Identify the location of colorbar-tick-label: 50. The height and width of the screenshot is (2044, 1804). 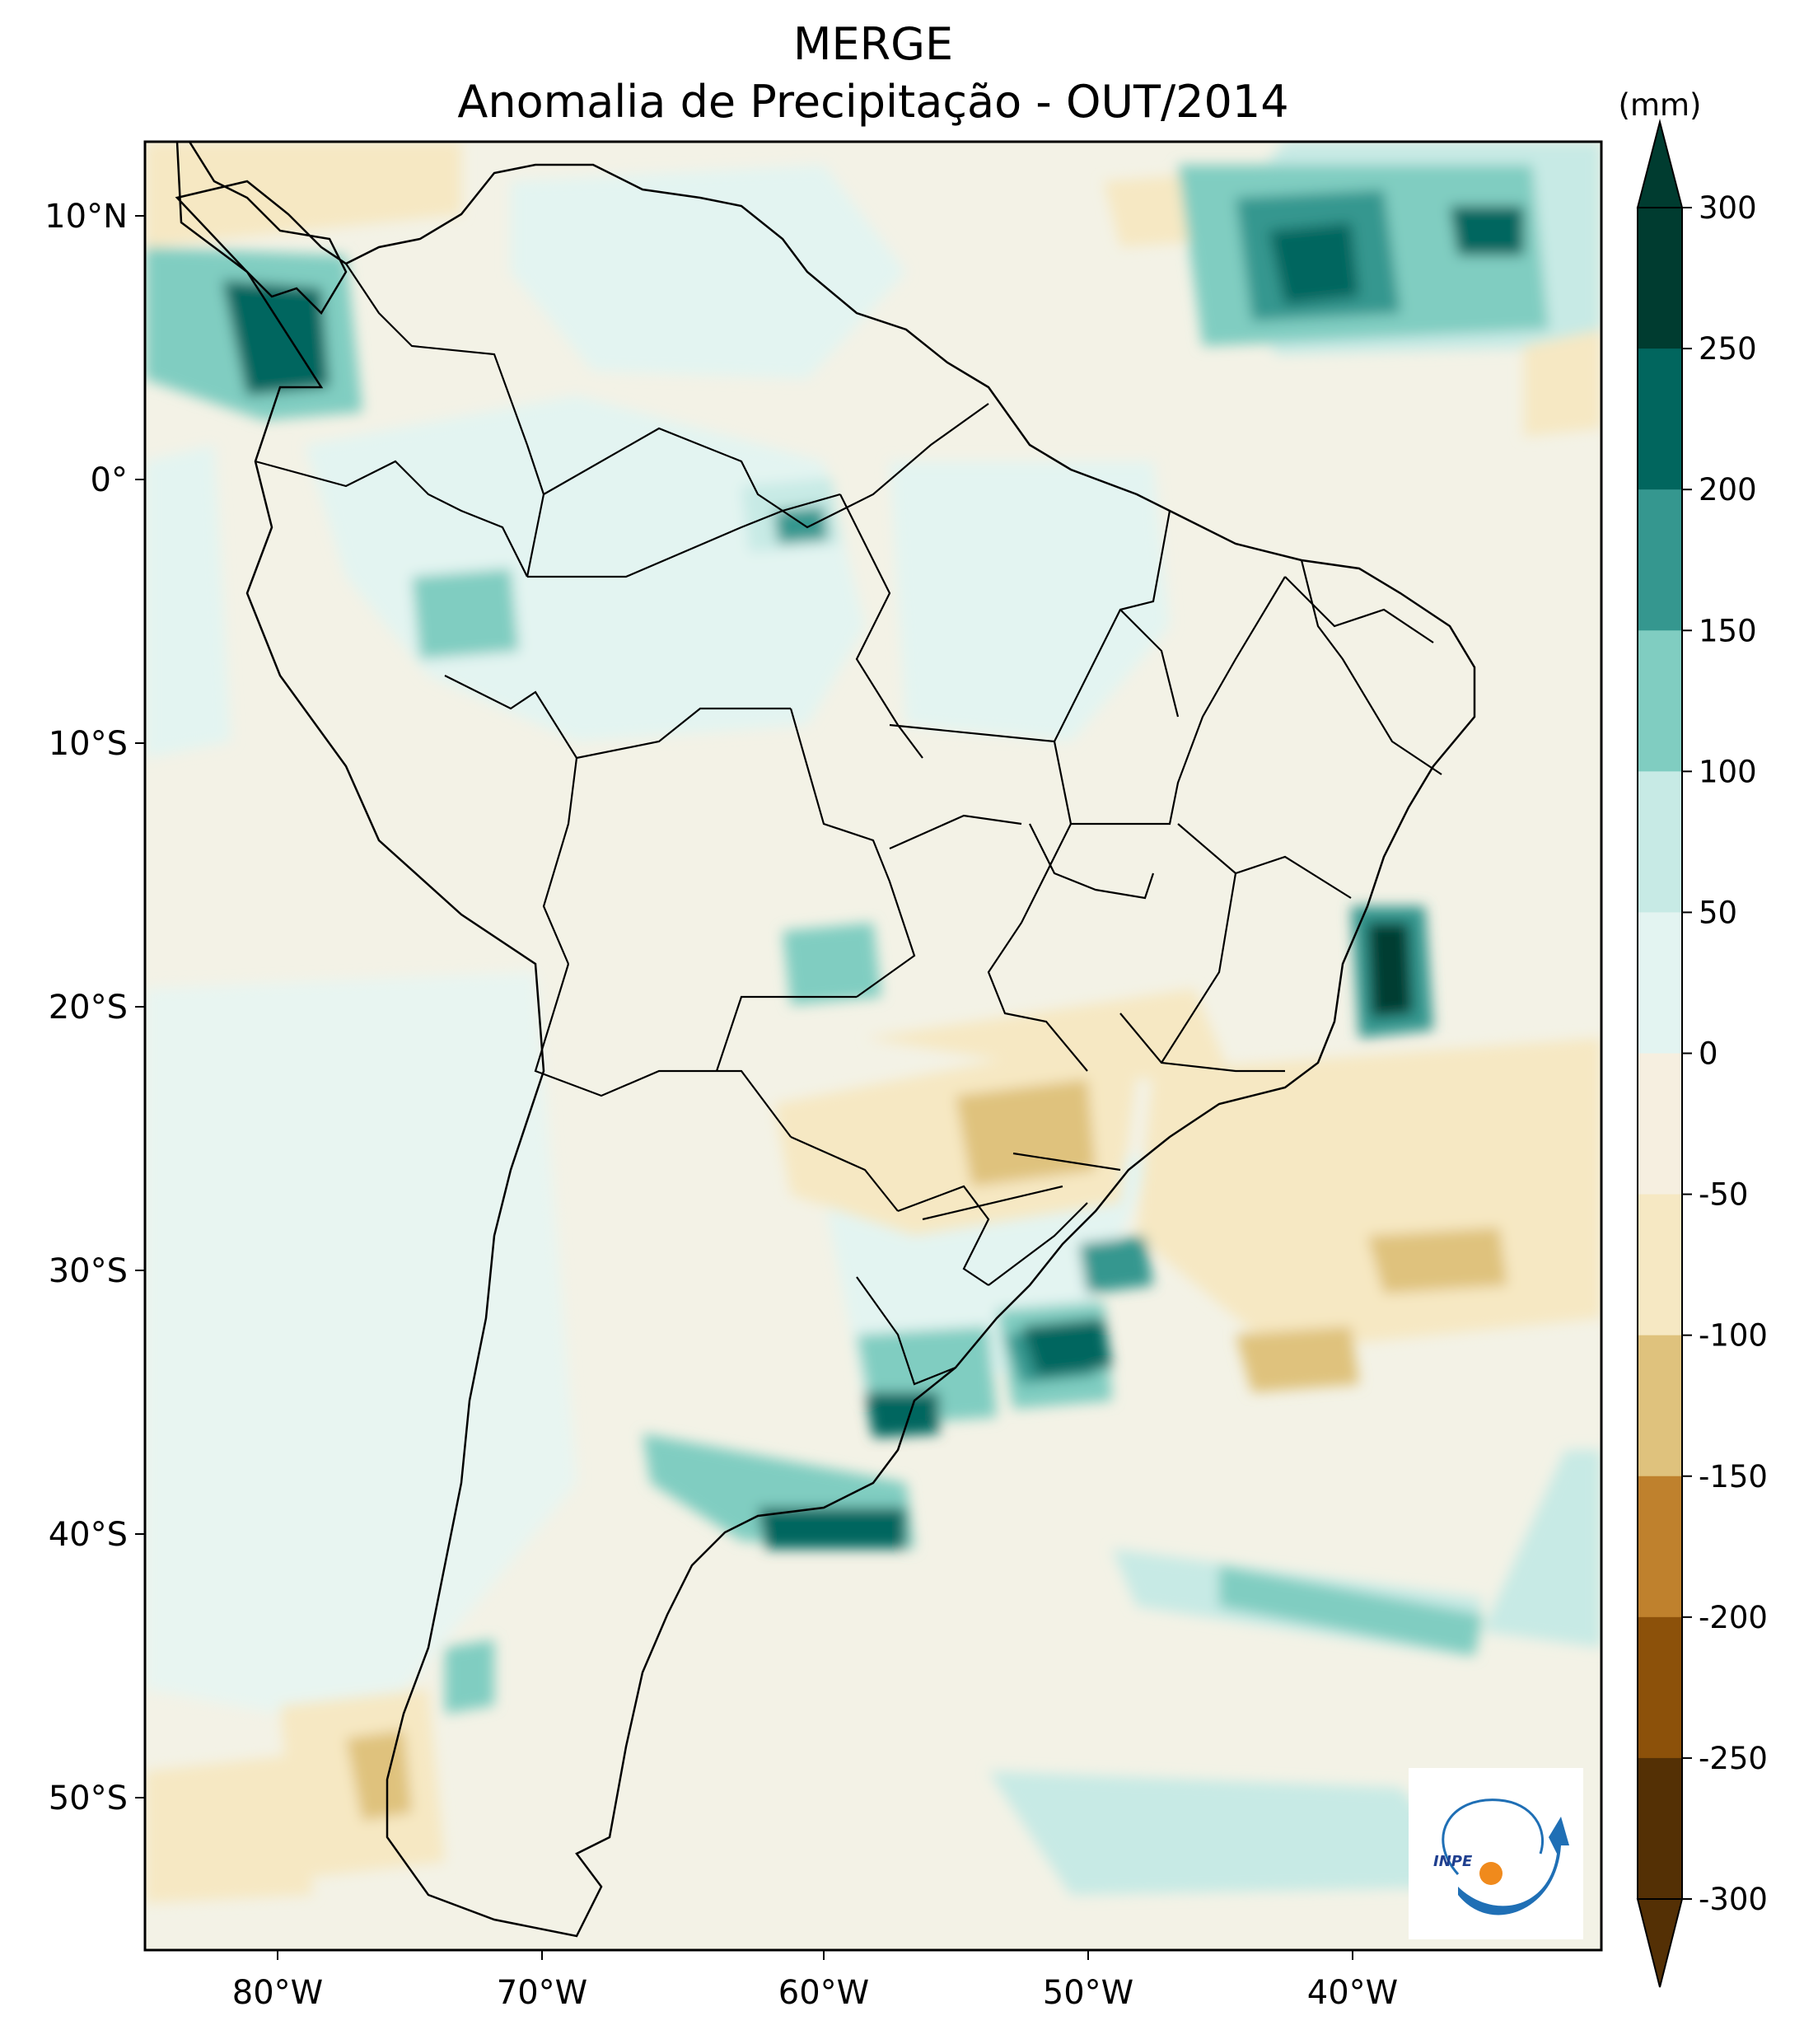
(1718, 912).